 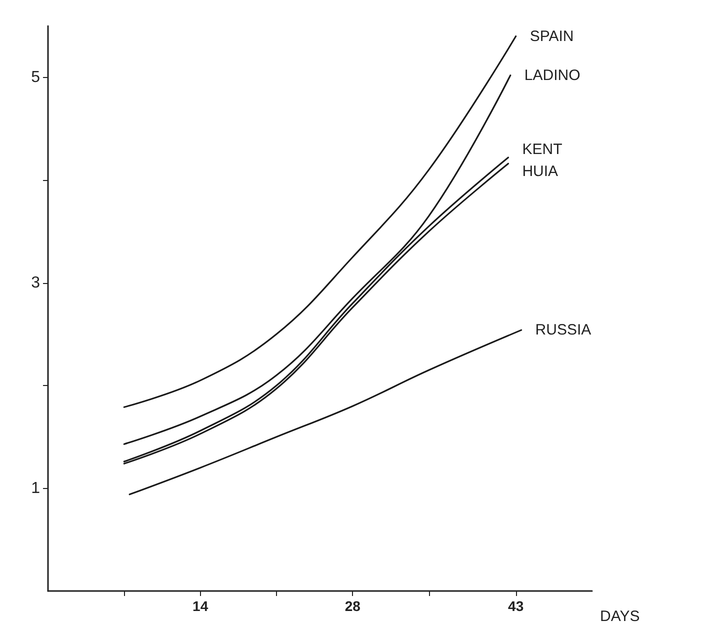 What do you see at coordinates (540, 171) in the screenshot?
I see `series-label: HUIA` at bounding box center [540, 171].